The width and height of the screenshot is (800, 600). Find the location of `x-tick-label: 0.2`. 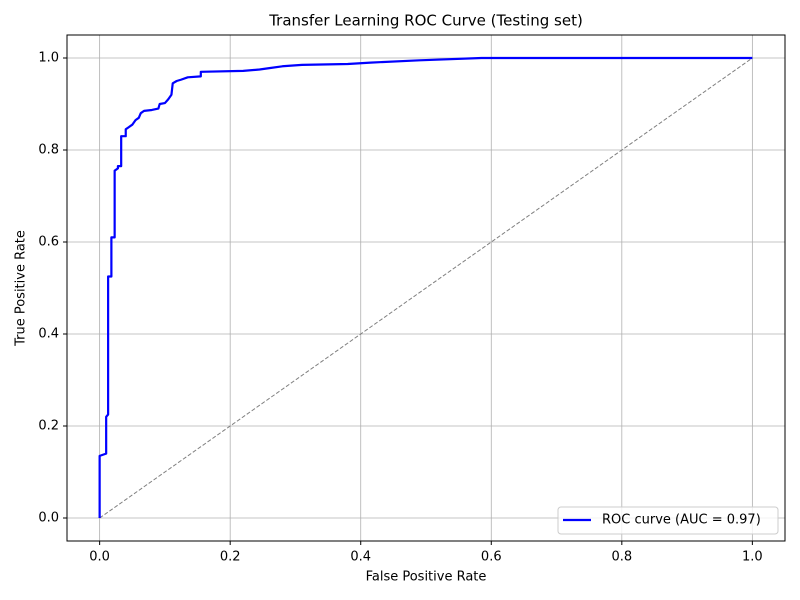

x-tick-label: 0.2 is located at coordinates (230, 557).